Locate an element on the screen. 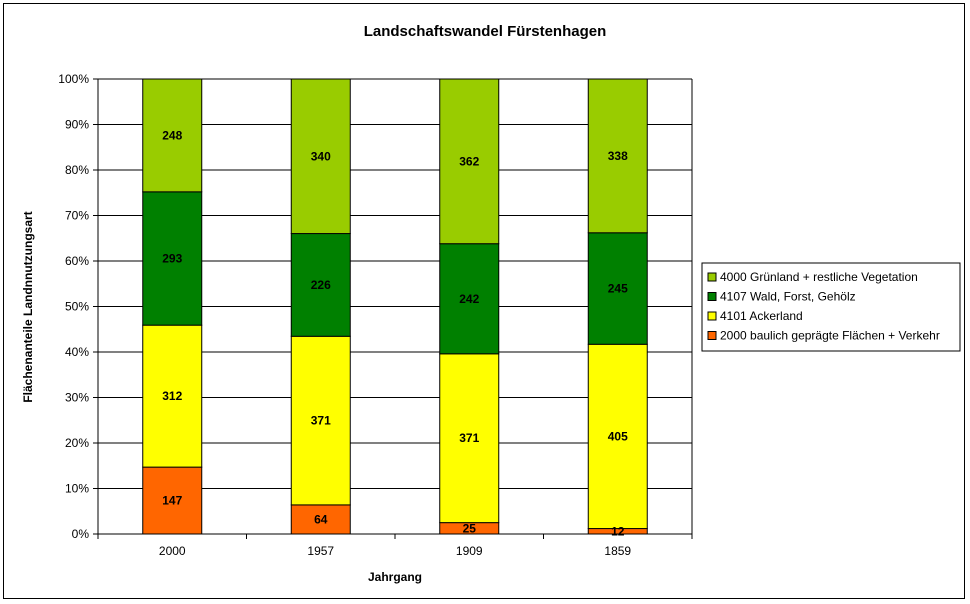 The height and width of the screenshot is (604, 970). data-label: 25 is located at coordinates (470, 528).